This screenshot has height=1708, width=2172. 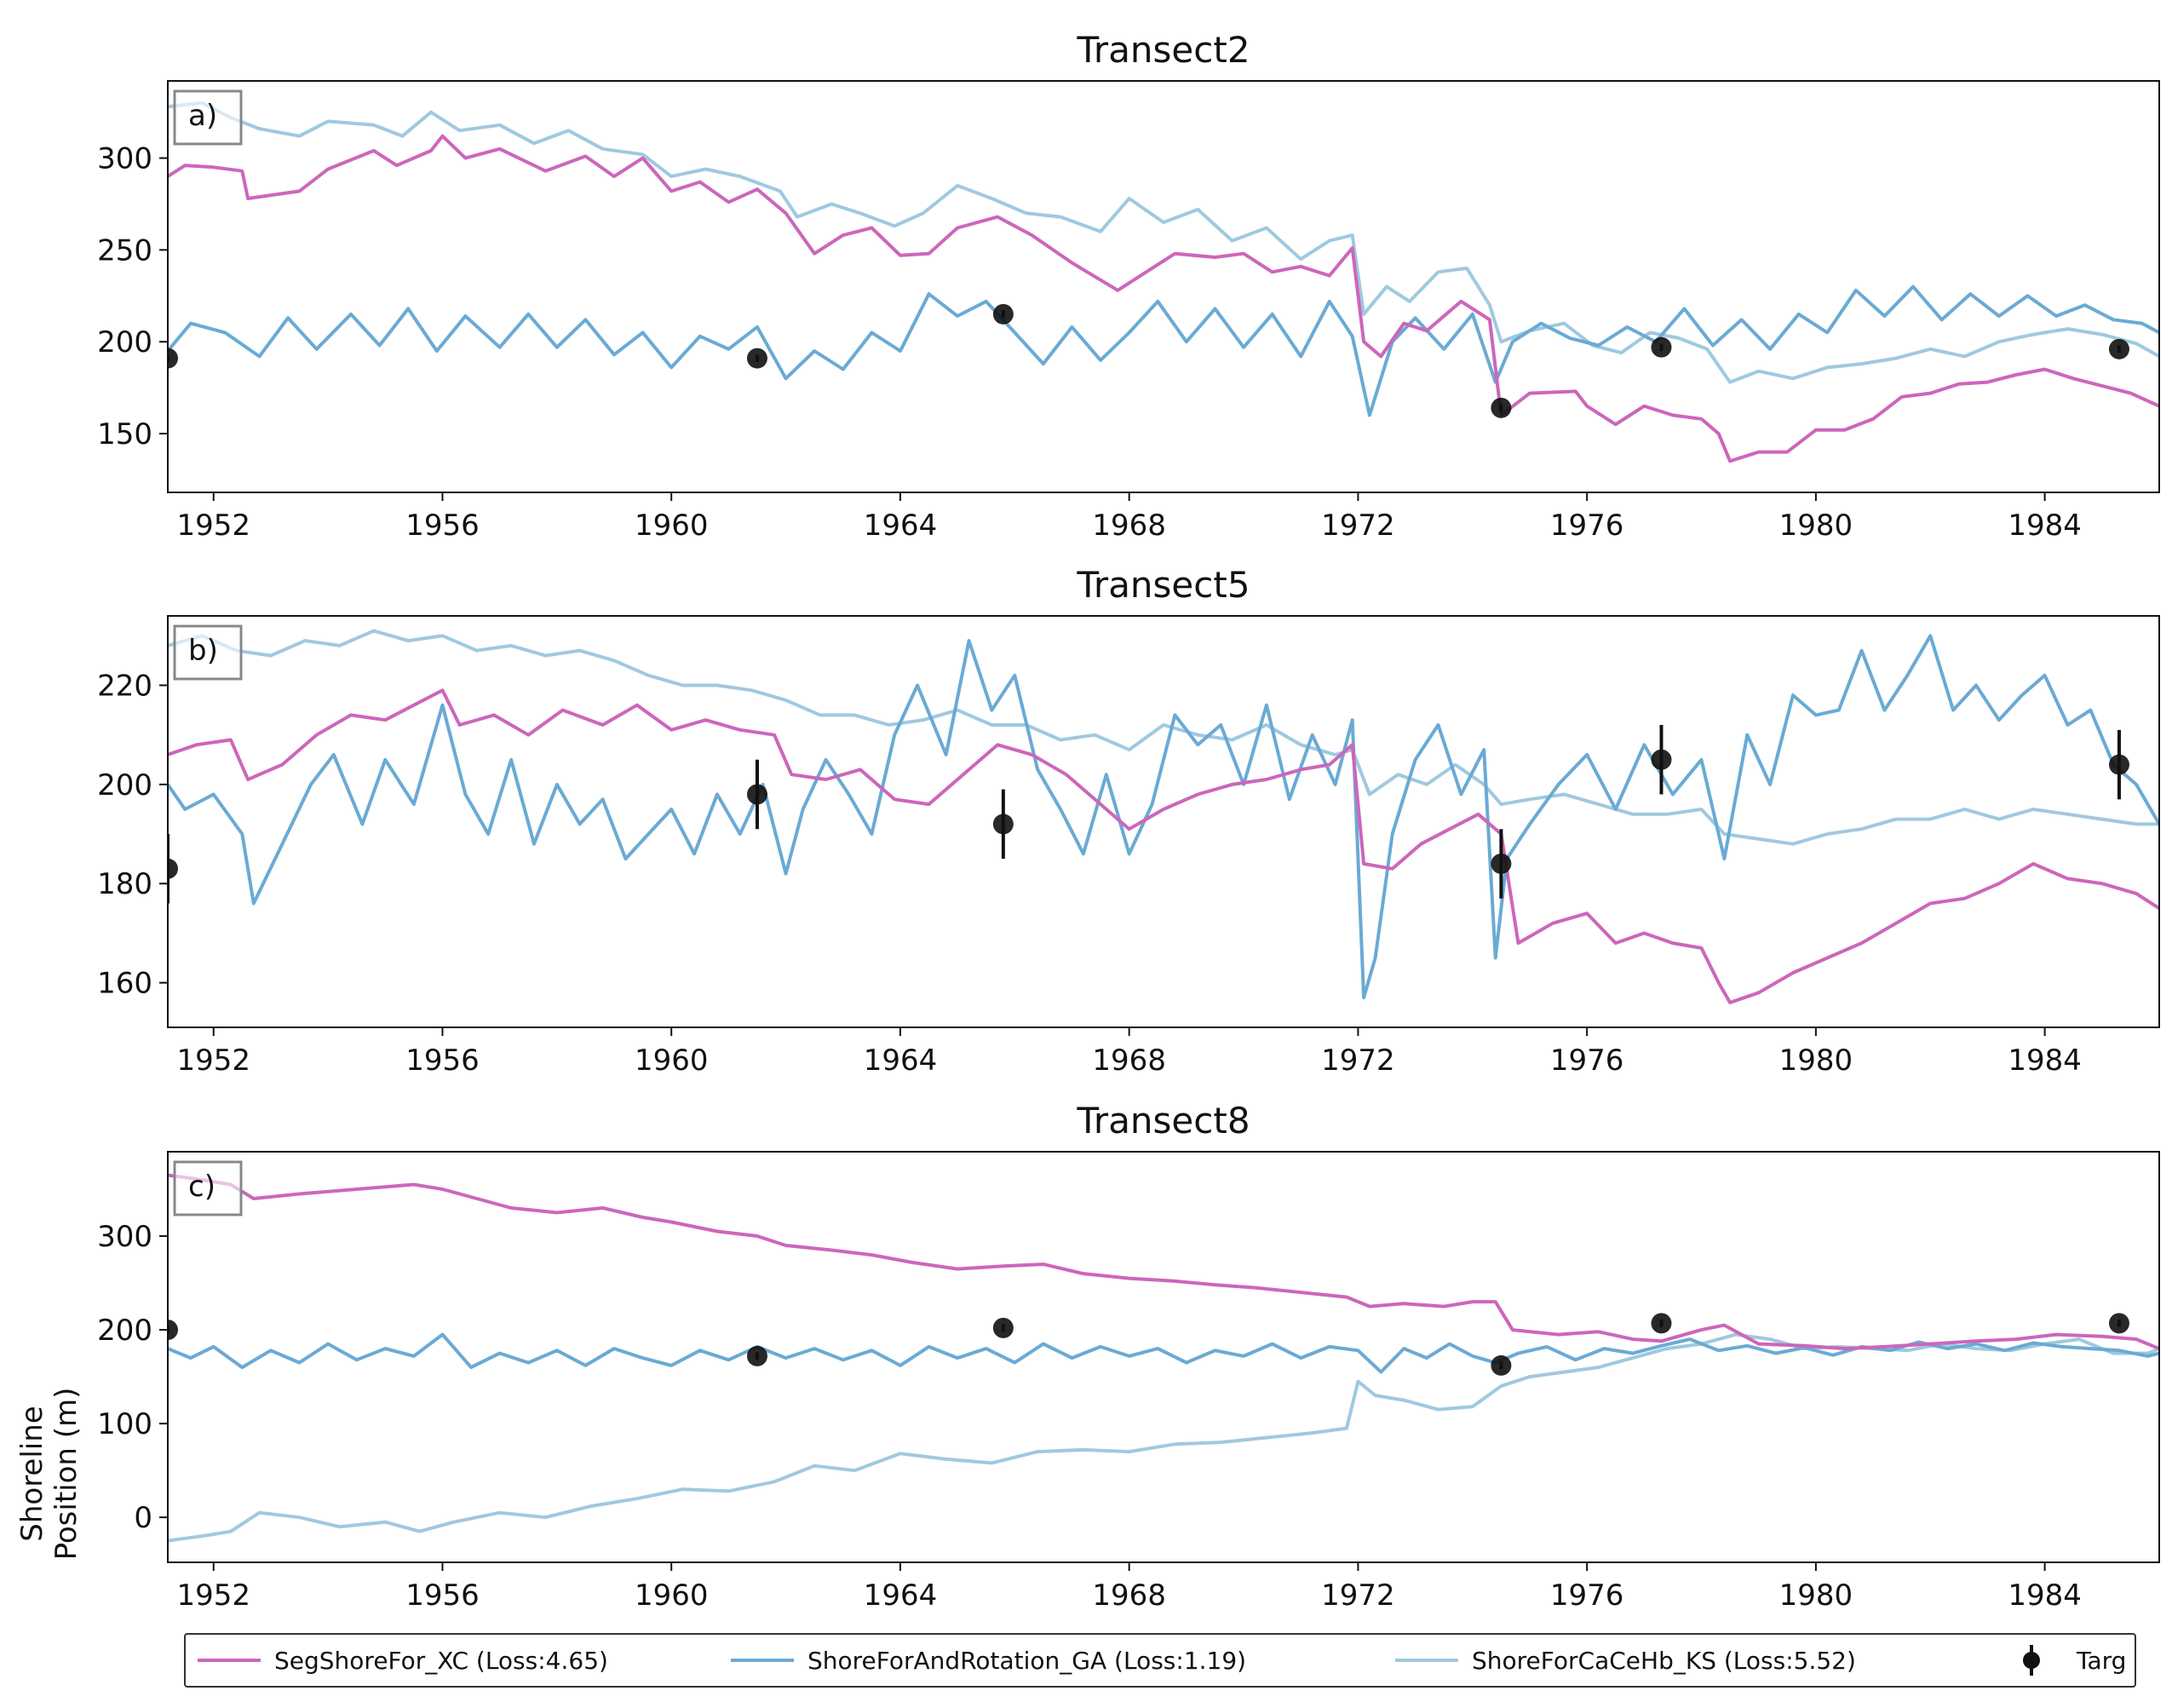 I want to click on y-tick-label: 0, so click(x=143, y=1518).